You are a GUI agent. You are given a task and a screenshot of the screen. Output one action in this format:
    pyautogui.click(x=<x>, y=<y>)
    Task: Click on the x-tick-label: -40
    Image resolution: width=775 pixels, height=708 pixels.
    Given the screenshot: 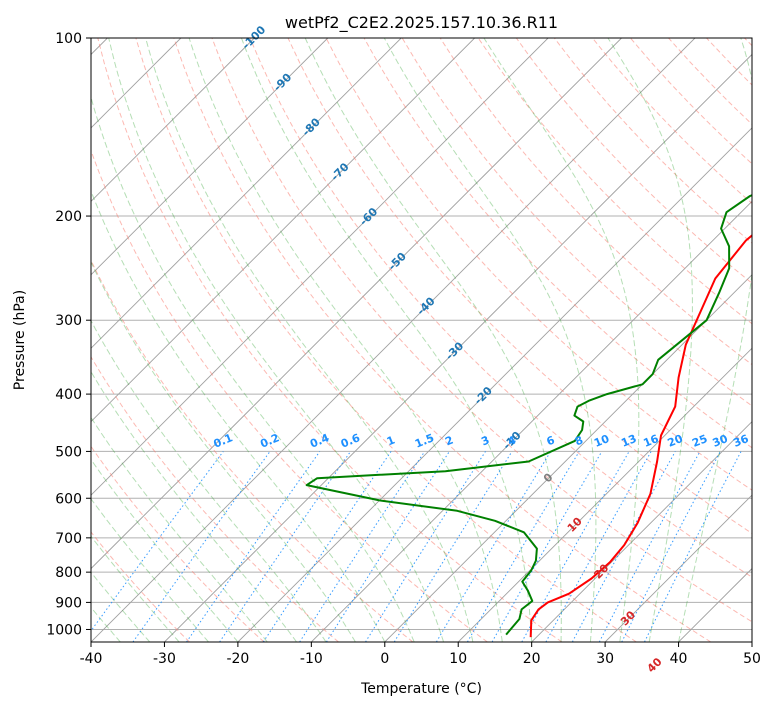 What is the action you would take?
    pyautogui.click(x=91, y=659)
    